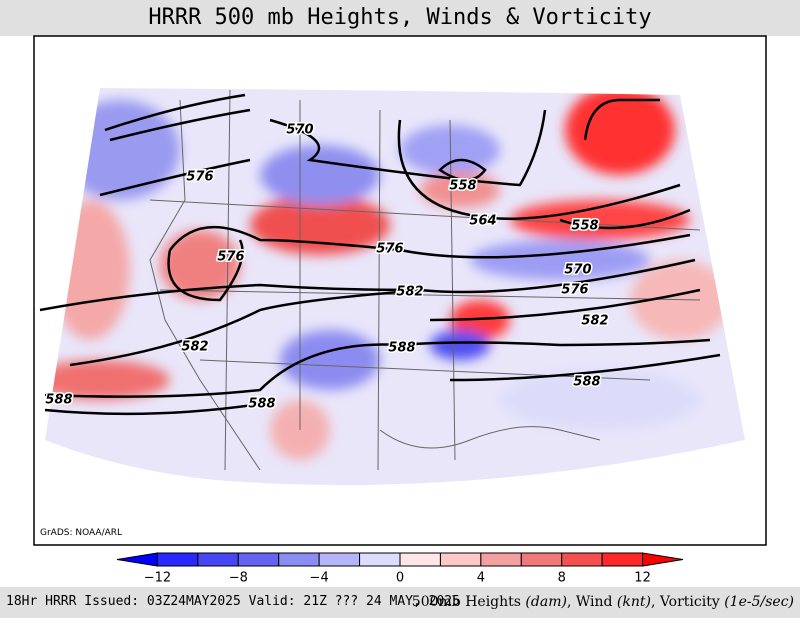 The height and width of the screenshot is (632, 800). Describe the element at coordinates (319, 578) in the screenshot. I see `colorbar-label: −4` at that location.